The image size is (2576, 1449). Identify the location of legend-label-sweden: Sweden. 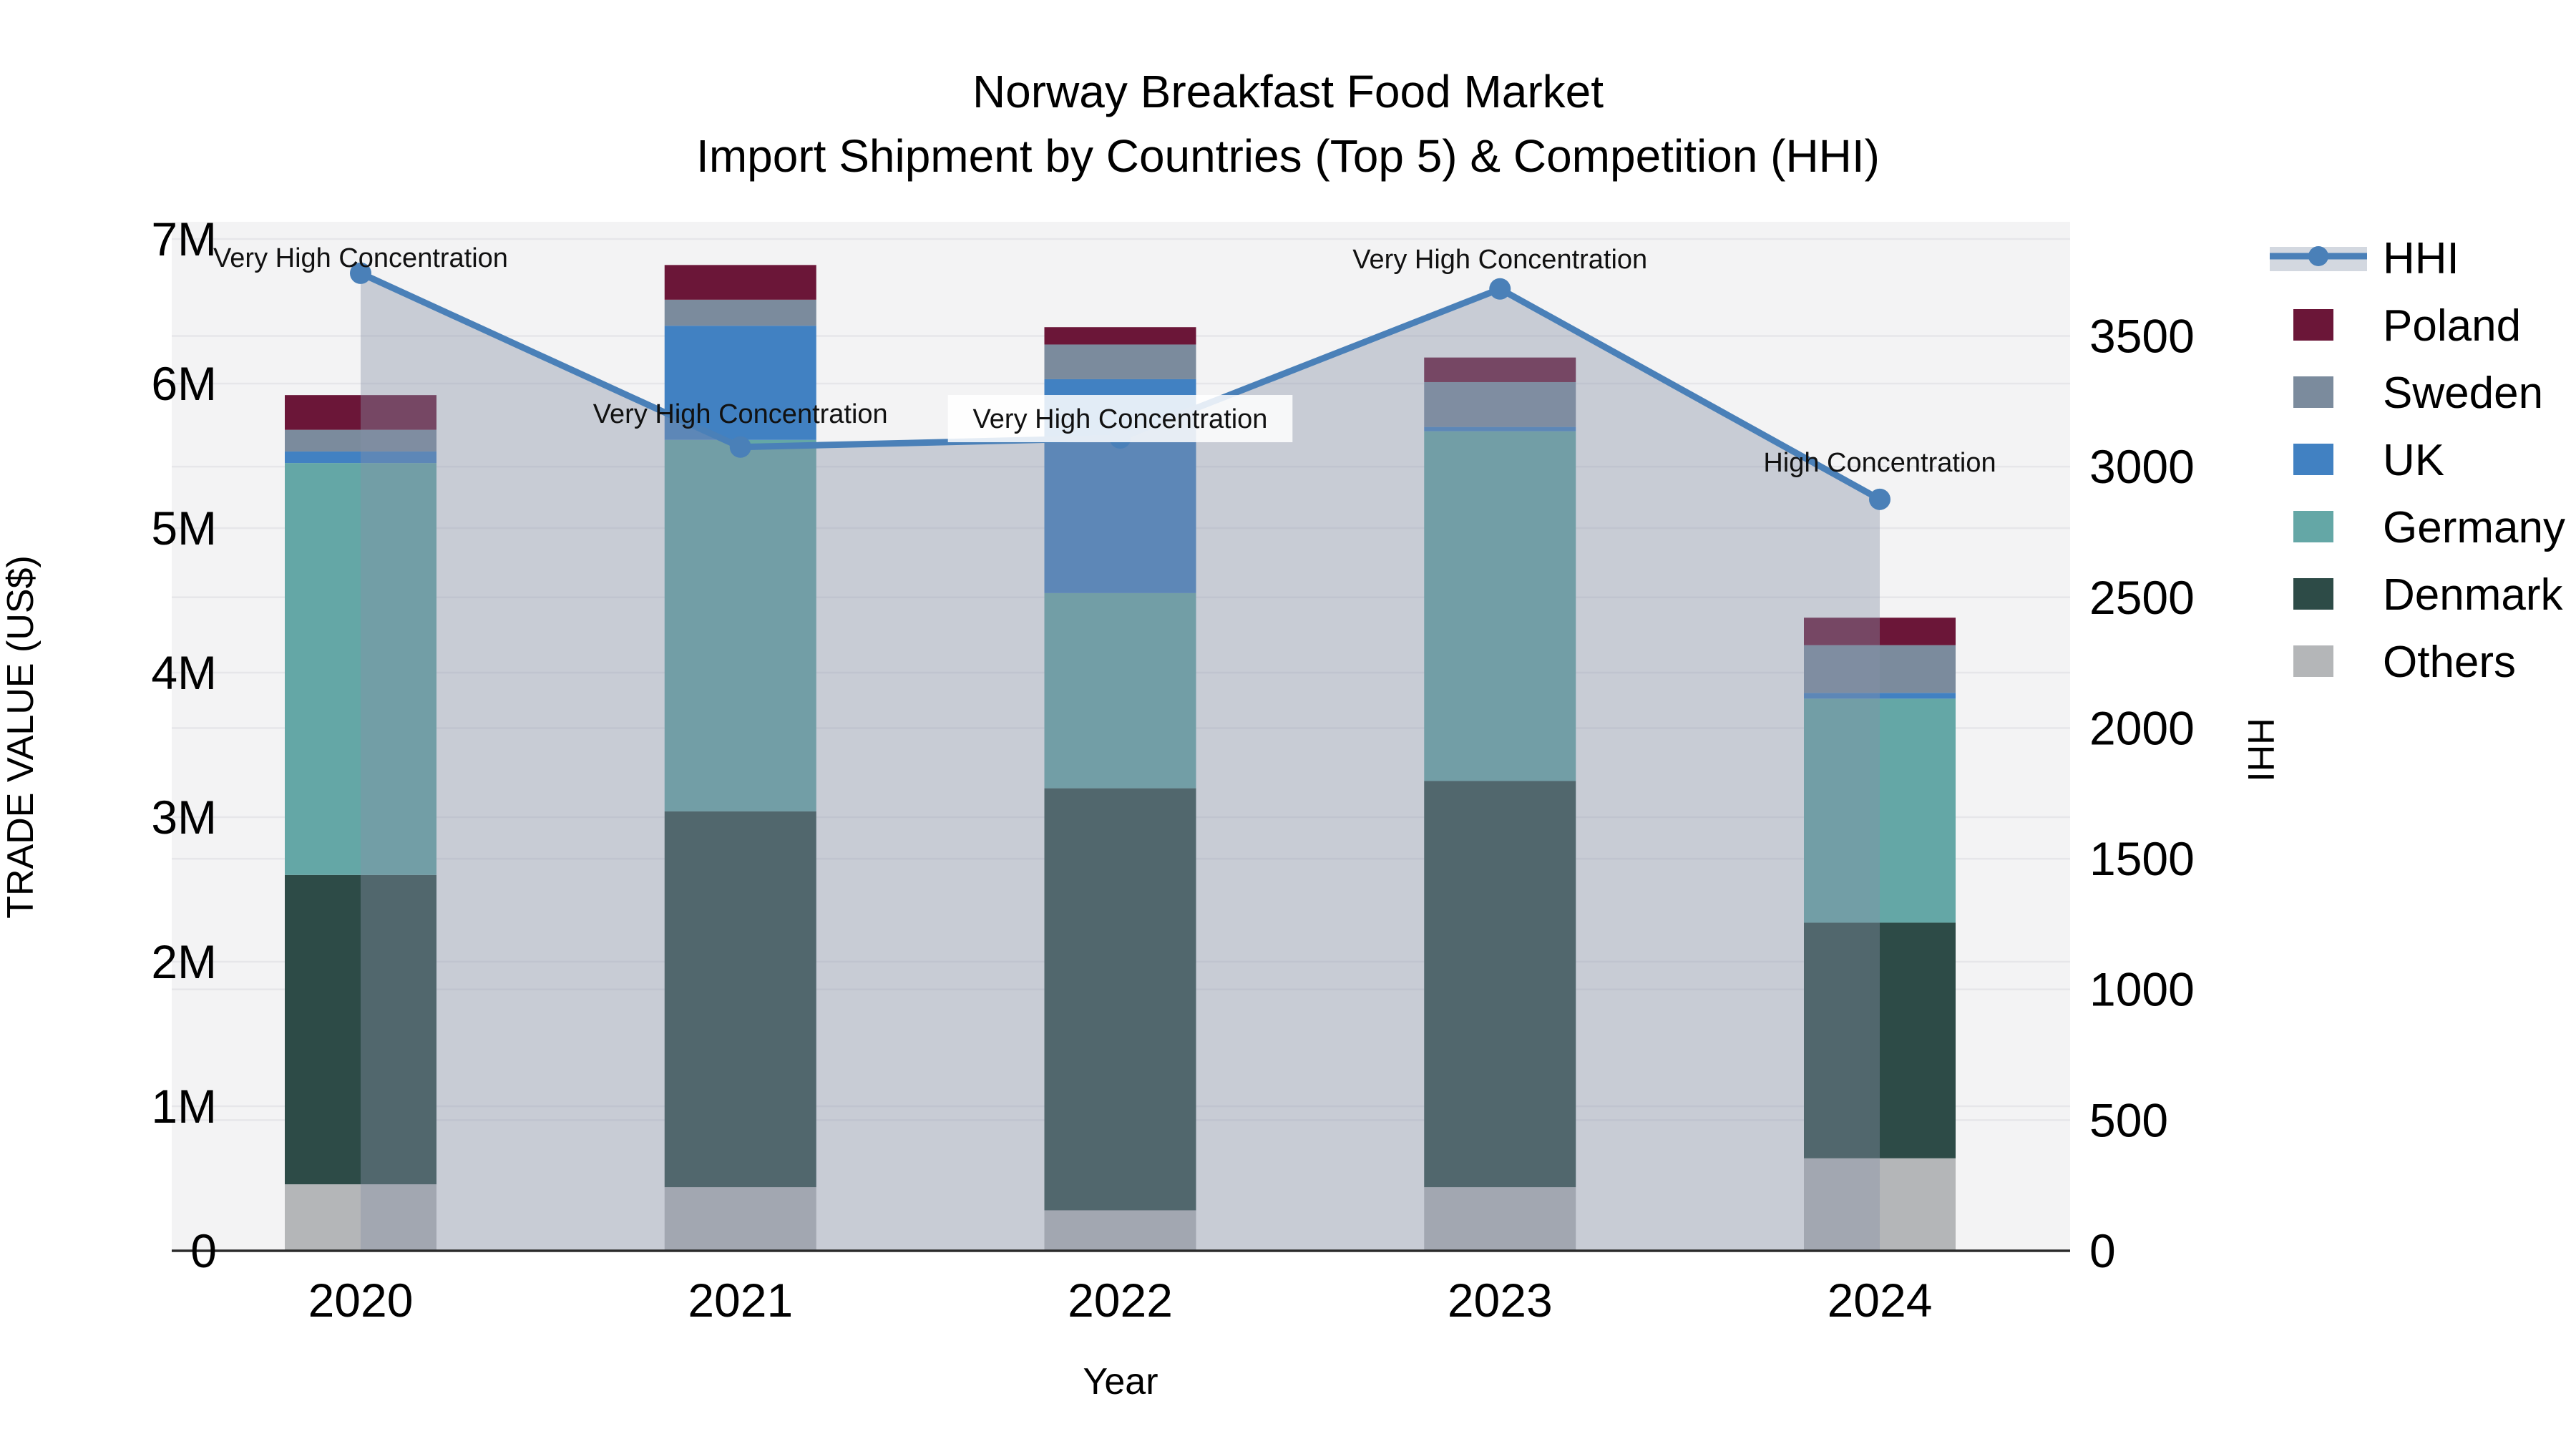
(2463, 393).